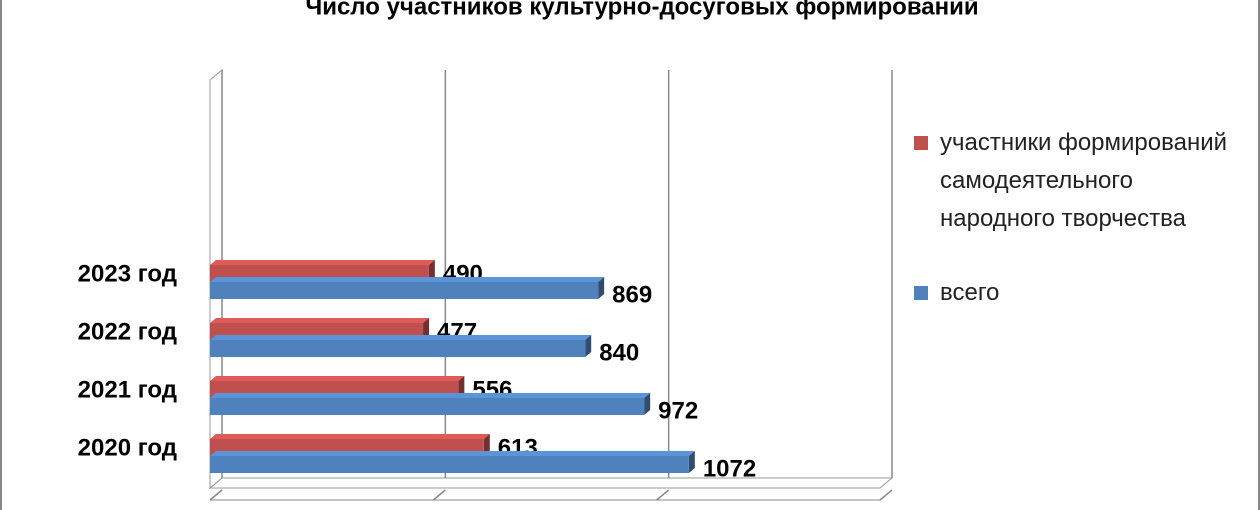 This screenshot has height=510, width=1260. I want to click on legend-label: всего, so click(970, 292).